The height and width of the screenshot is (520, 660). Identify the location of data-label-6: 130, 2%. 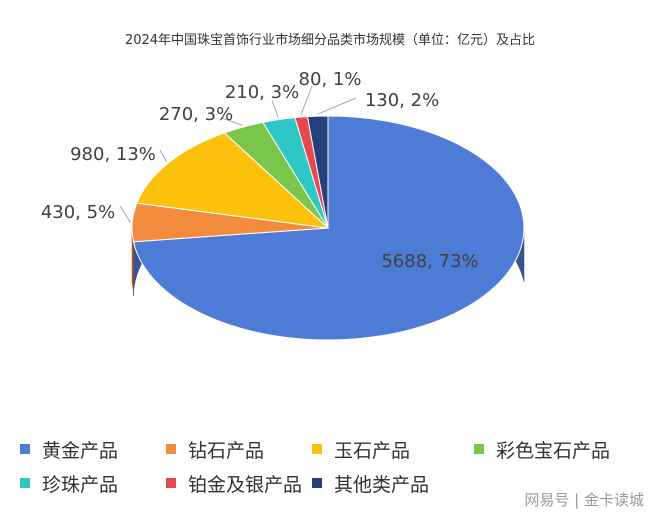
(402, 100).